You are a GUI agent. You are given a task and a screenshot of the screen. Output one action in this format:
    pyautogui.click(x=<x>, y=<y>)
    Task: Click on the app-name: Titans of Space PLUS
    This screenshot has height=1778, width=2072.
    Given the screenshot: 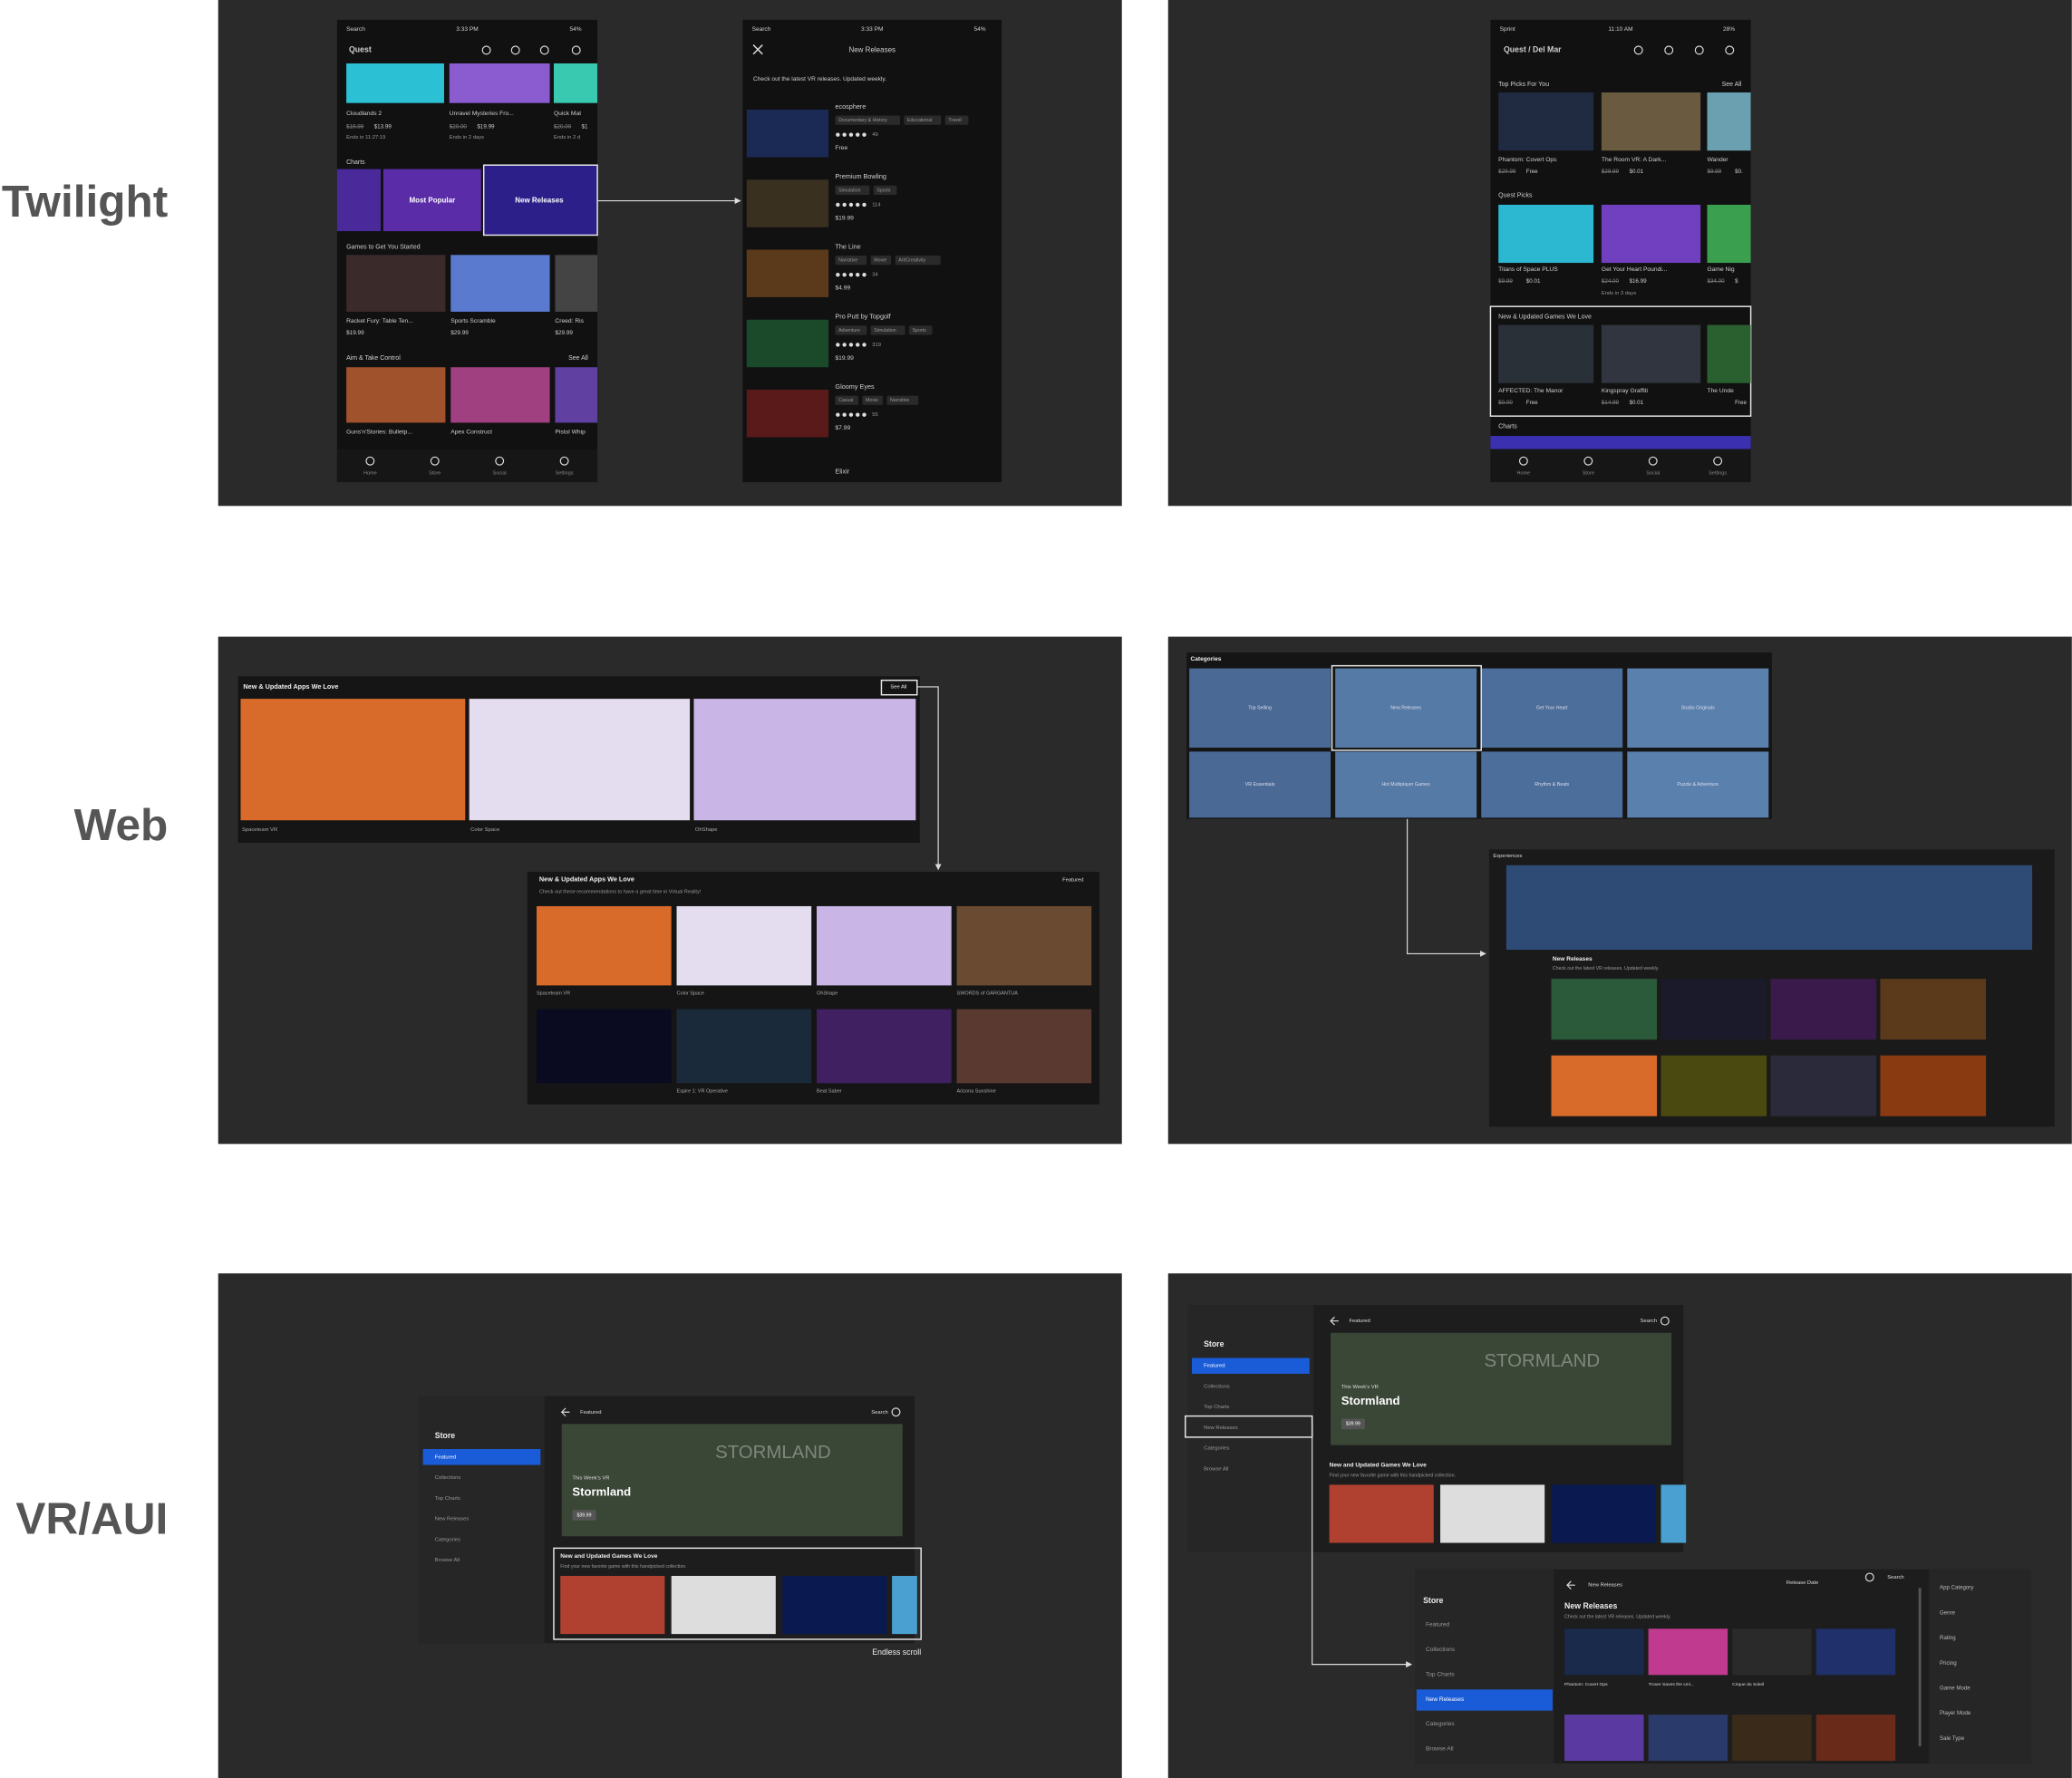 What is the action you would take?
    pyautogui.click(x=1528, y=270)
    